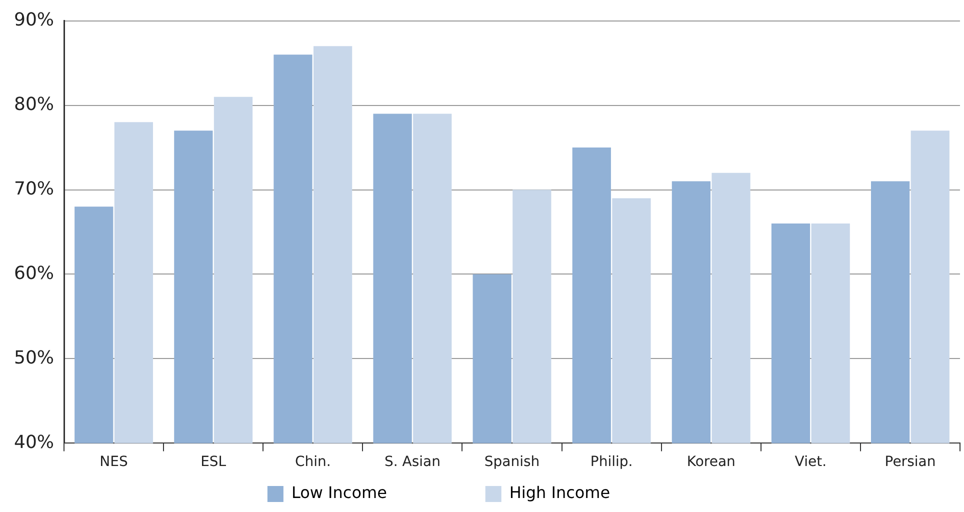 The image size is (964, 512). What do you see at coordinates (34, 442) in the screenshot?
I see `y-tick-label: 40%` at bounding box center [34, 442].